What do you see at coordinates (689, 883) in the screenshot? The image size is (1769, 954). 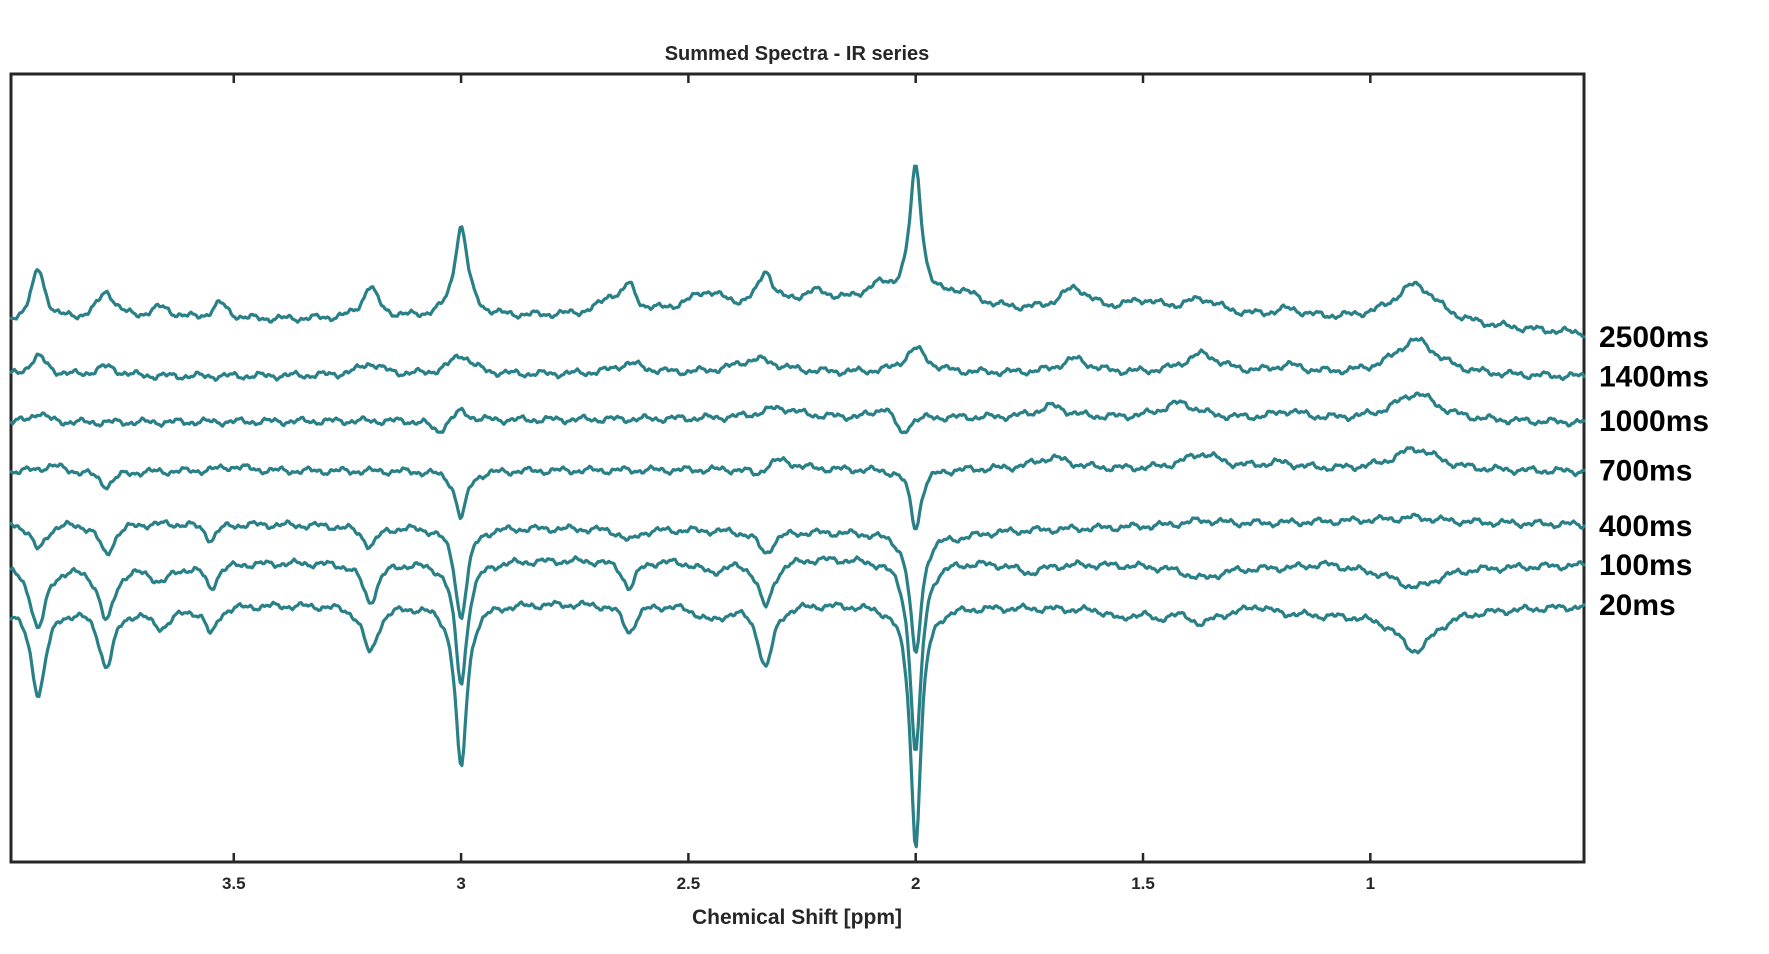 I see `x-tick-label: 2.5` at bounding box center [689, 883].